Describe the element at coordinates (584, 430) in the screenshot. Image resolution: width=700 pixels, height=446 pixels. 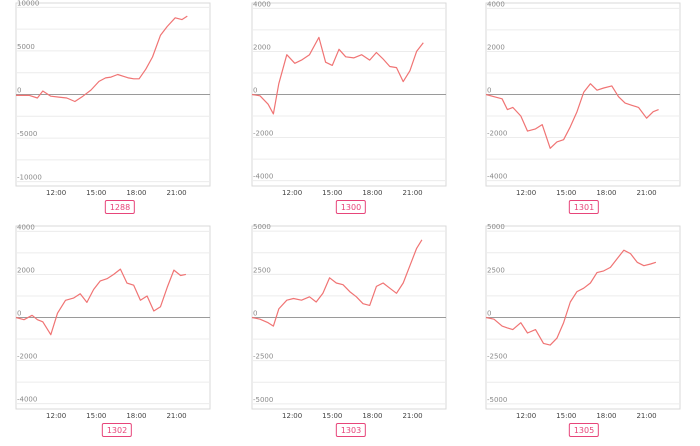
I see `chart-tag-1305: 1305` at that location.